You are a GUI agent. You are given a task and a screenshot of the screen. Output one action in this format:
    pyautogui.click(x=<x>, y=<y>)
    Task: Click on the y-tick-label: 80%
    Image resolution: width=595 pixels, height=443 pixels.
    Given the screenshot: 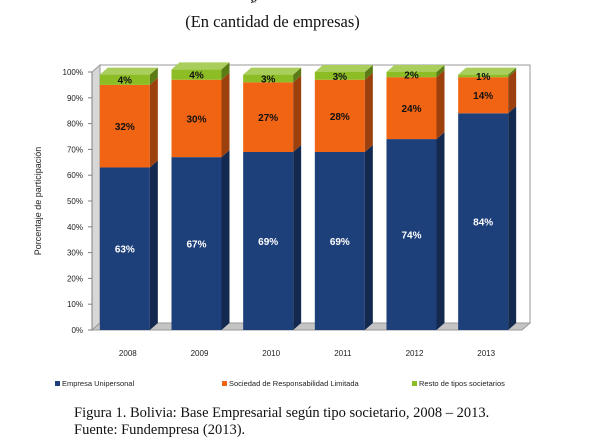 What is the action you would take?
    pyautogui.click(x=75, y=124)
    